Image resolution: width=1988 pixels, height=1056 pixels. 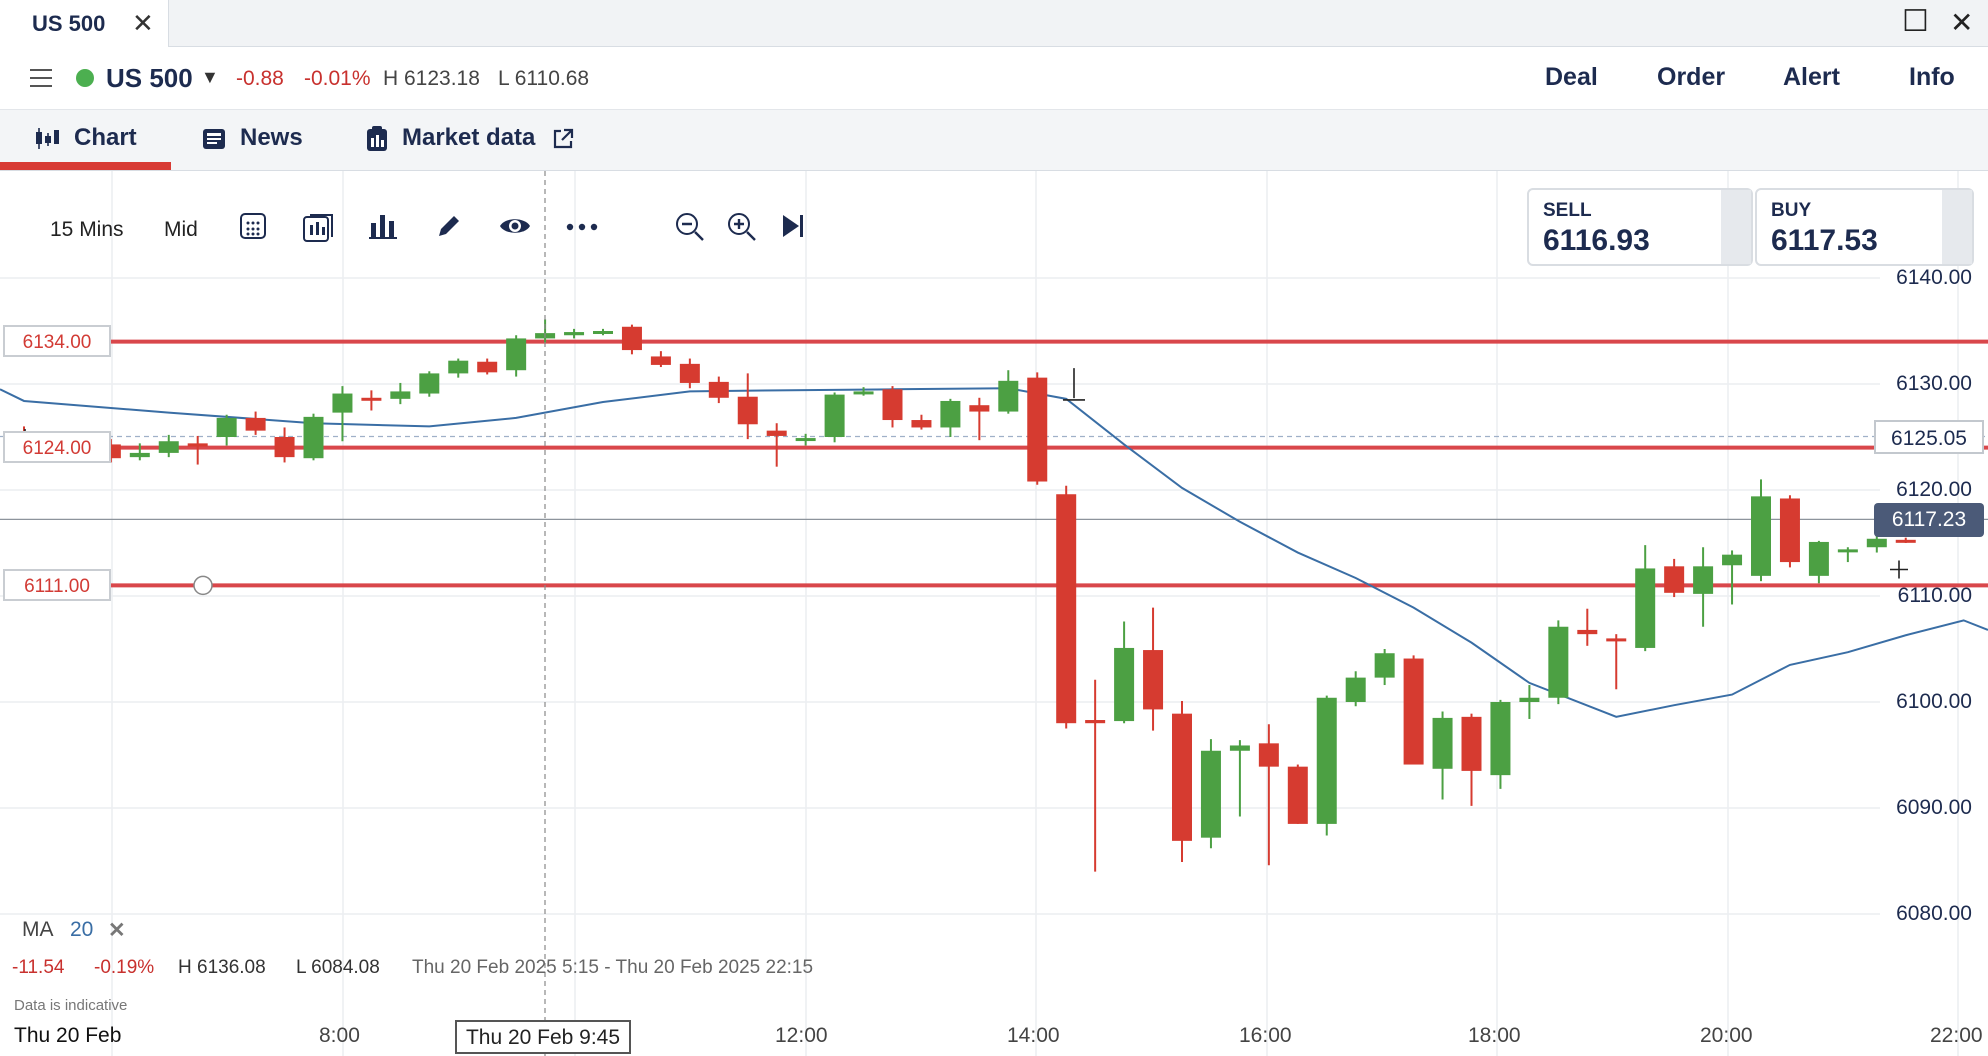 What do you see at coordinates (515, 226) in the screenshot?
I see `eye-icon` at bounding box center [515, 226].